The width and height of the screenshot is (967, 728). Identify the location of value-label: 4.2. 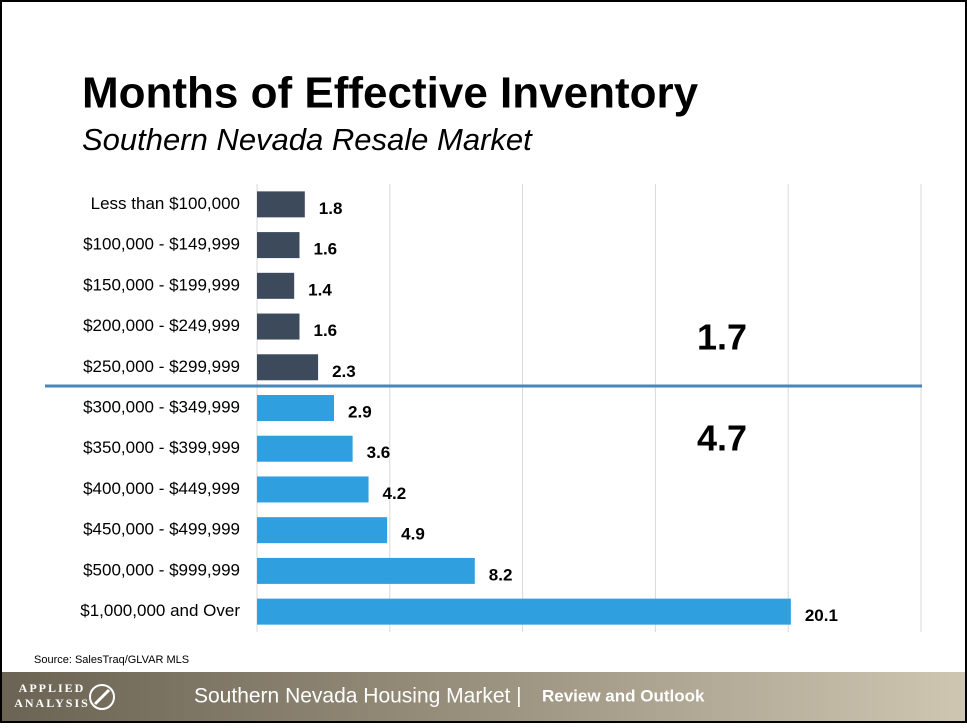
(395, 493).